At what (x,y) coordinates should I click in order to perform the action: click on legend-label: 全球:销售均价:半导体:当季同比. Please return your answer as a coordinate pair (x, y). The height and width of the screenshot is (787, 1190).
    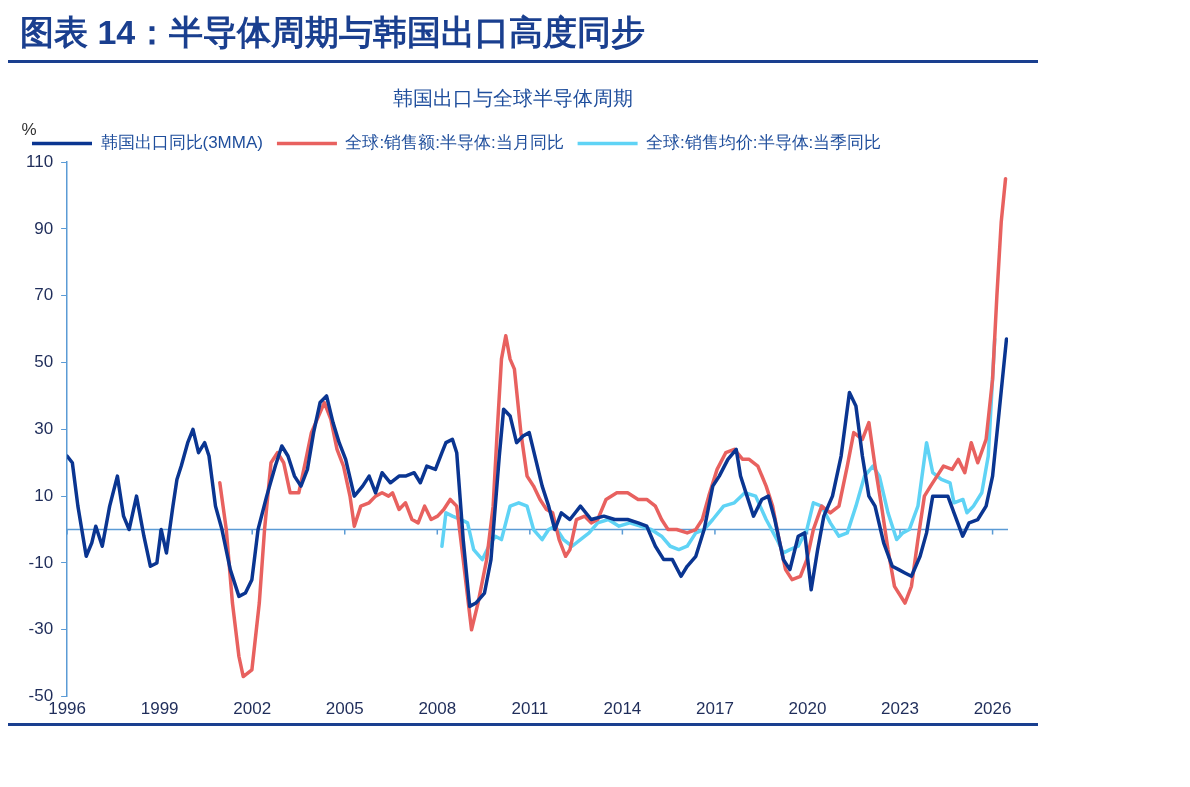
    Looking at the image, I should click on (764, 143).